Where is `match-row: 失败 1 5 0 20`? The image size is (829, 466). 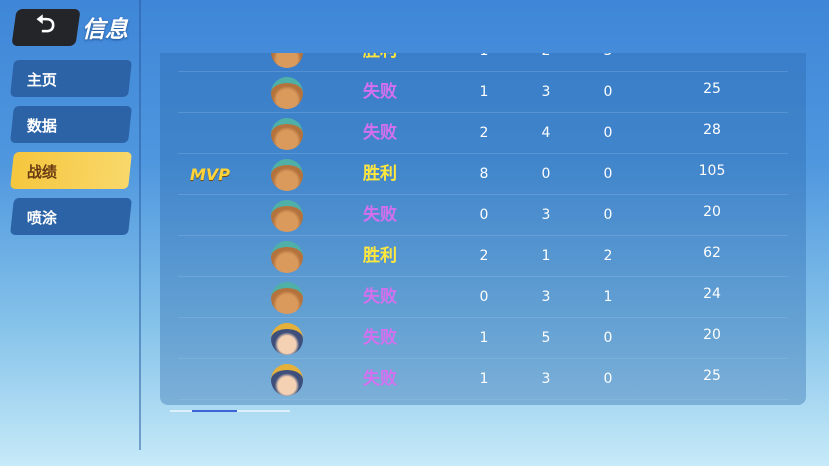 match-row: 失败 1 5 0 20 is located at coordinates (483, 338).